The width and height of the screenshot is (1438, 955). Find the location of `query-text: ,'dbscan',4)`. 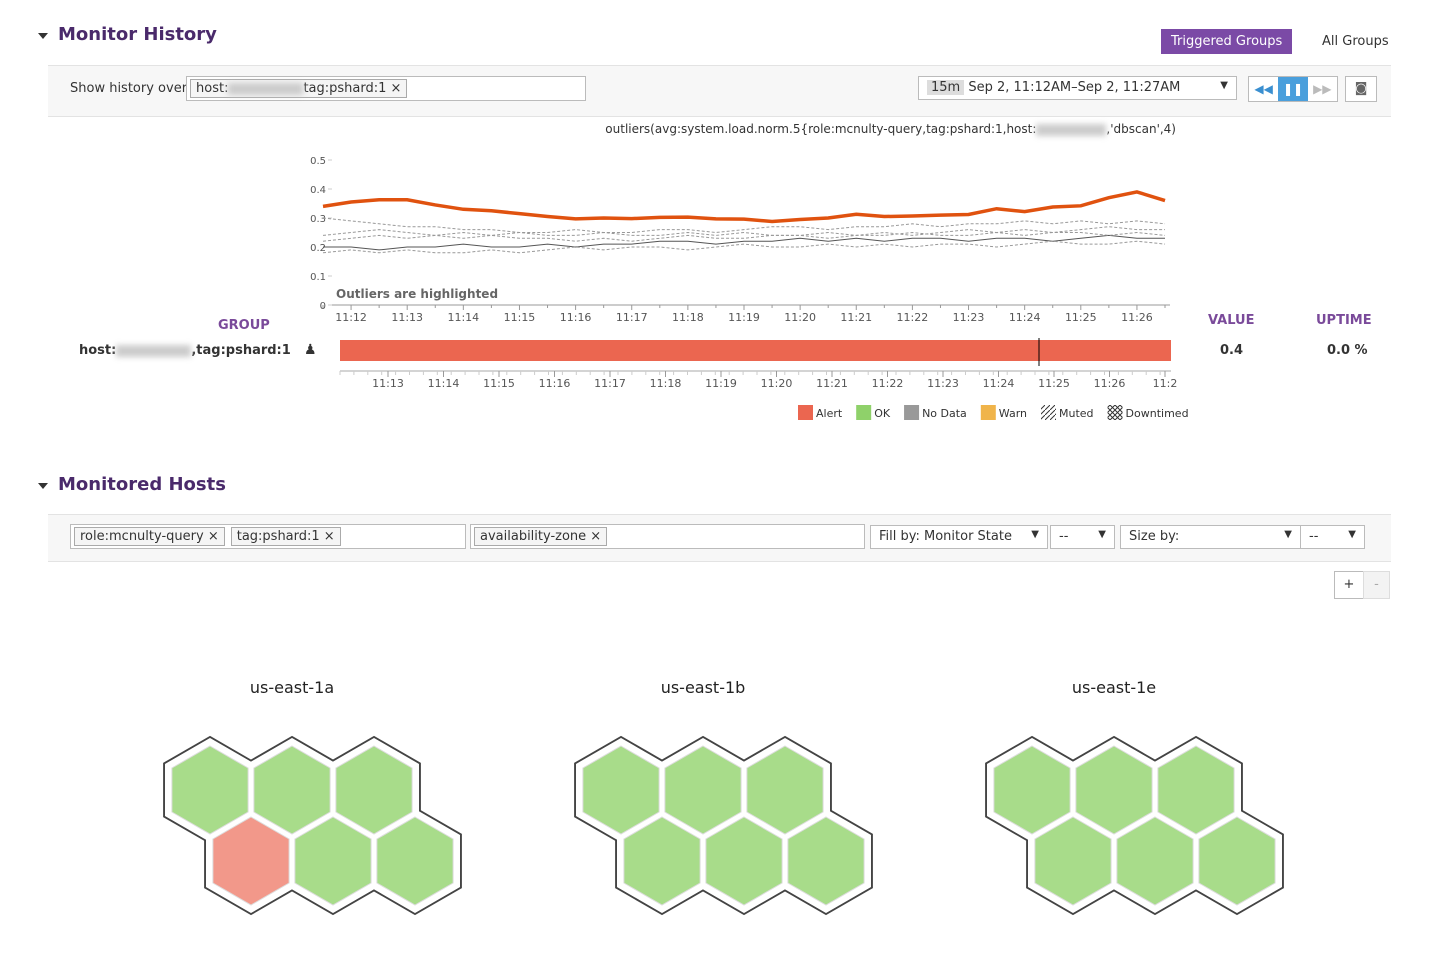

query-text: ,'dbscan',4) is located at coordinates (1141, 129).